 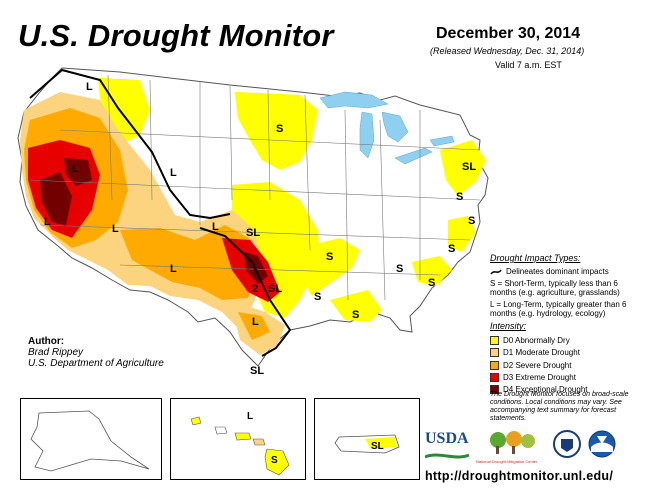 What do you see at coordinates (317, 297) in the screenshot?
I see `label-s-louisiana: S` at bounding box center [317, 297].